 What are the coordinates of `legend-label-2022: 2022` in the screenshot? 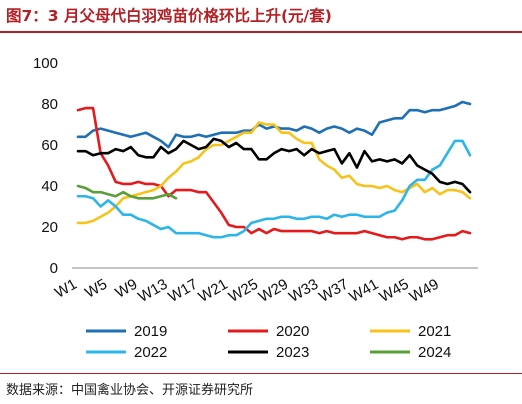 It's located at (150, 352).